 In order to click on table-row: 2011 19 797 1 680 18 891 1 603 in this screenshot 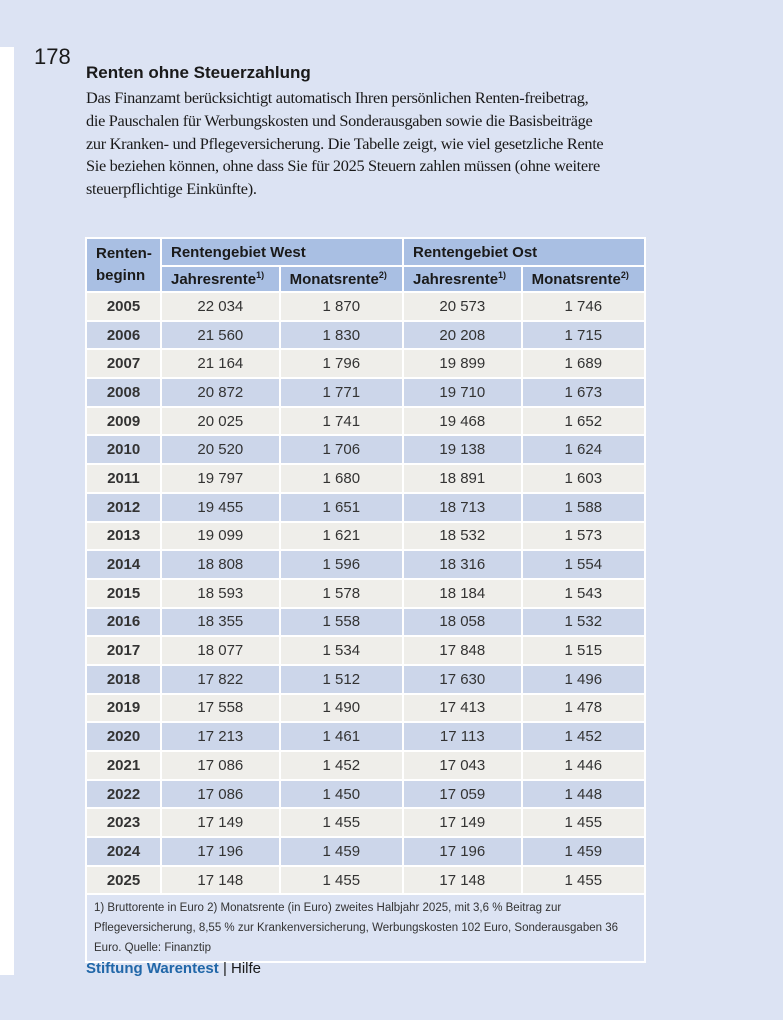, I will do `click(366, 478)`.